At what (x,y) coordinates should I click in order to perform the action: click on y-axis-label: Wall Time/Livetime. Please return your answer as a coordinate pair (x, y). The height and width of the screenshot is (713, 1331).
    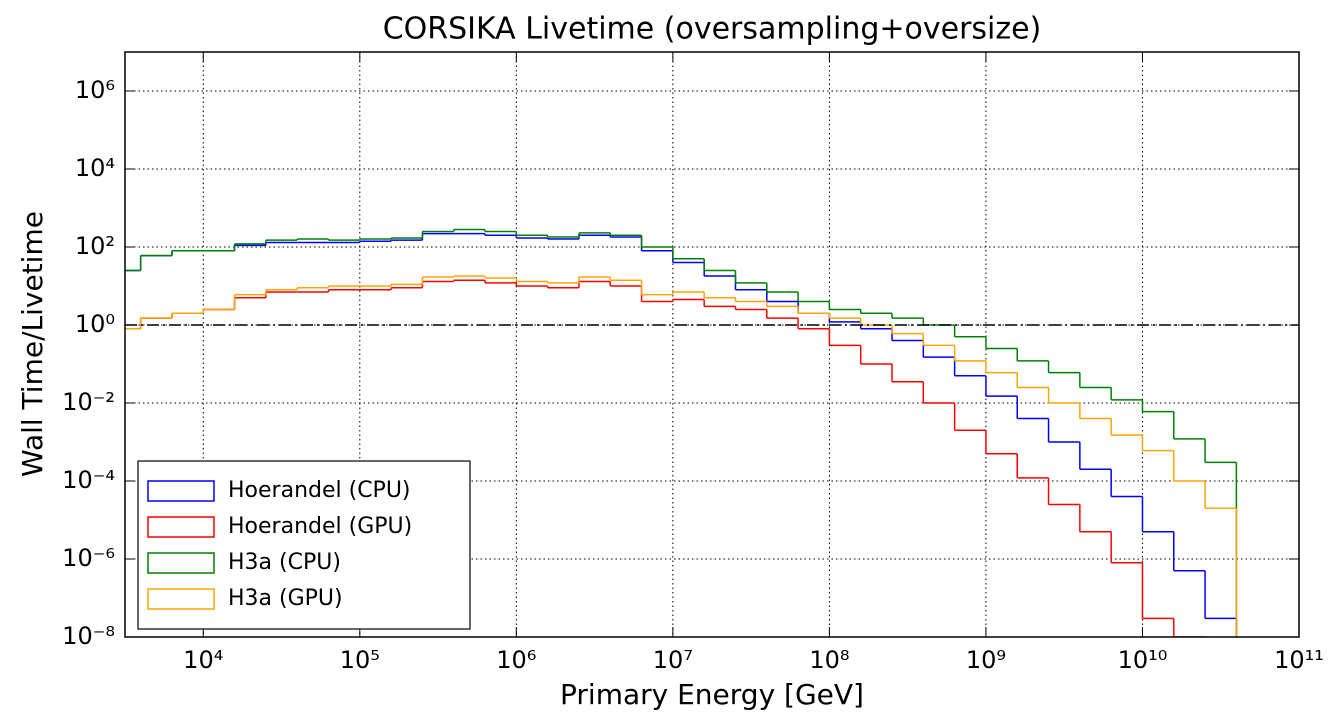
    Looking at the image, I should click on (32, 344).